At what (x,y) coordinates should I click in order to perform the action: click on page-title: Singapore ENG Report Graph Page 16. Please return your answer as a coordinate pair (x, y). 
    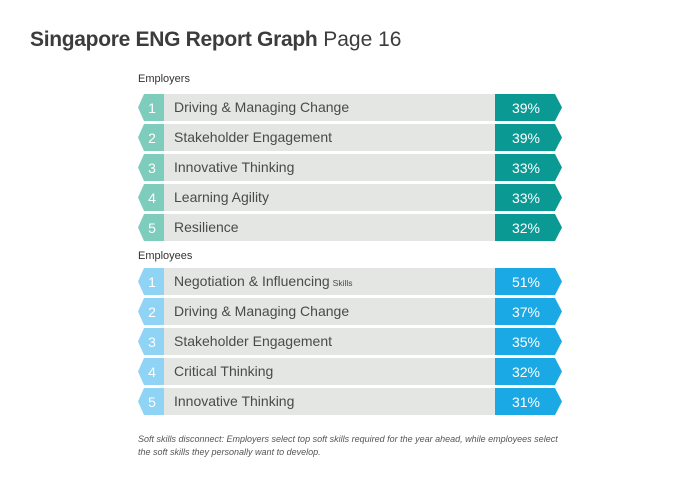
    Looking at the image, I should click on (216, 40).